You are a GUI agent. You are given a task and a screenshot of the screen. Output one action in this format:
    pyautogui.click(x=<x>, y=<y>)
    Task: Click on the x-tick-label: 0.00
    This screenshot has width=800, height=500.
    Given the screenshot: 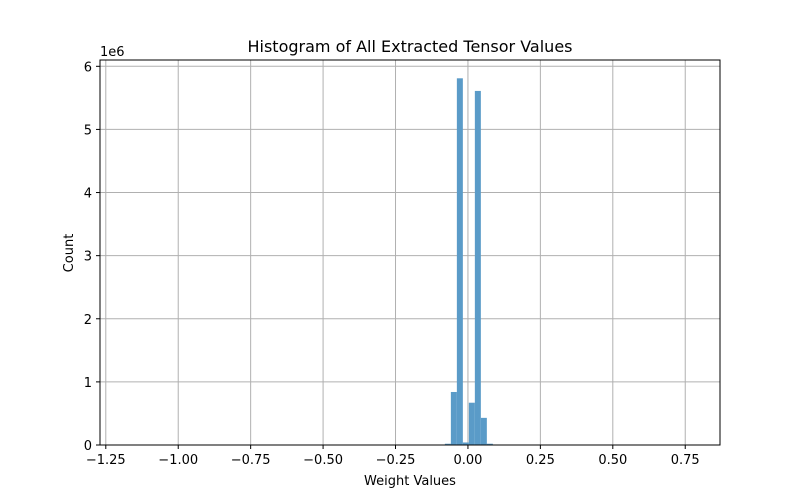 What is the action you would take?
    pyautogui.click(x=467, y=460)
    